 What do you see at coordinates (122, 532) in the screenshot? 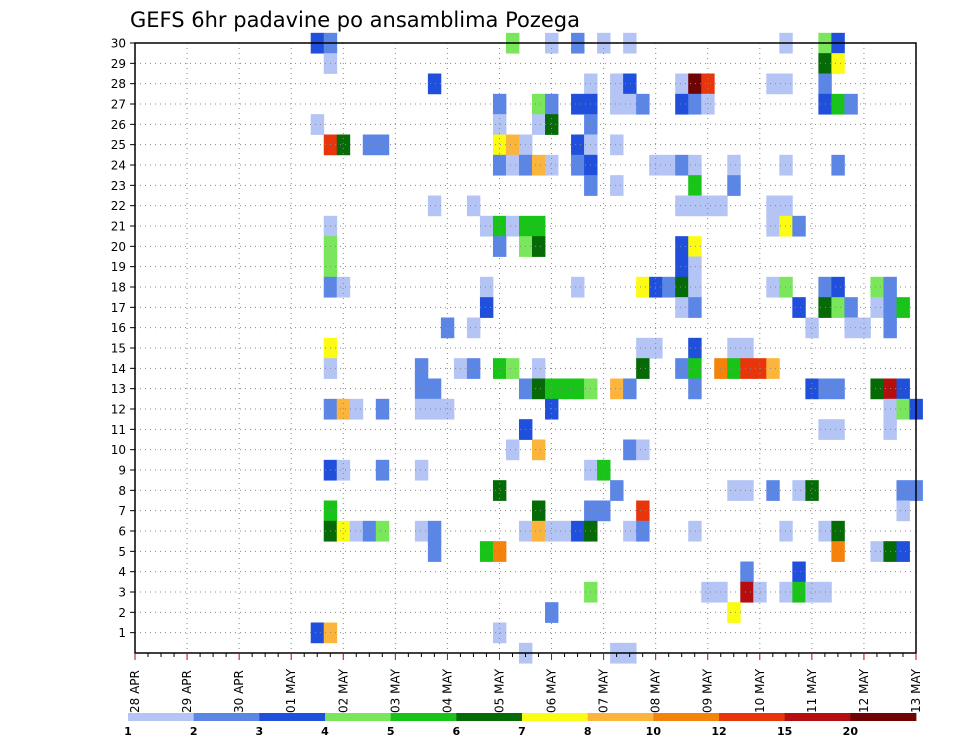
I see `y-tick-label: 6` at bounding box center [122, 532].